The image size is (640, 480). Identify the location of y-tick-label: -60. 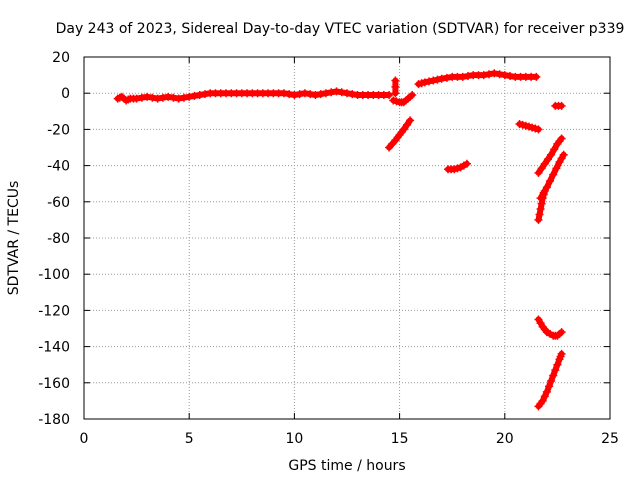
(58, 203).